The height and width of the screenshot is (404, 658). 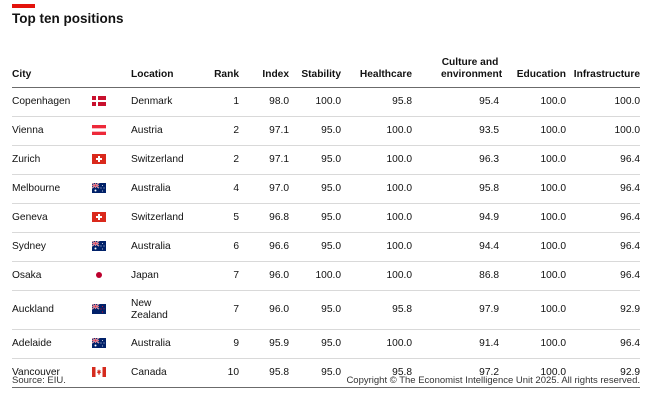 What do you see at coordinates (264, 64) in the screenshot?
I see `col-header-index: Index` at bounding box center [264, 64].